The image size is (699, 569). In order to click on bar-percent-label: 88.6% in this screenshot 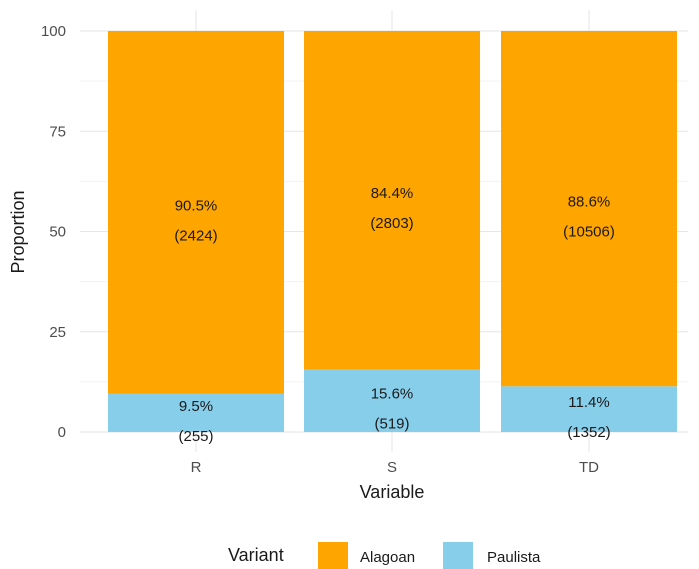, I will do `click(589, 202)`.